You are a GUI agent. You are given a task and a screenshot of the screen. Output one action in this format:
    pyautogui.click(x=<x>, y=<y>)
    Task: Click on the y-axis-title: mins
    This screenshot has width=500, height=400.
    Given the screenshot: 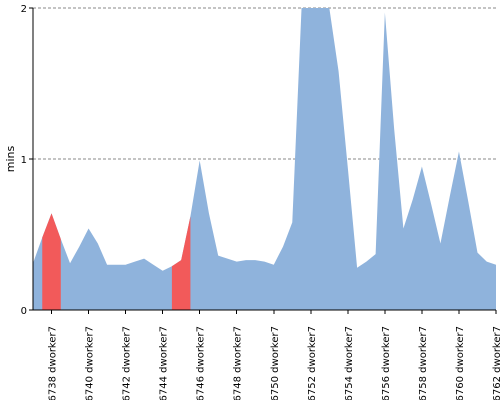 What is the action you would take?
    pyautogui.click(x=10, y=158)
    